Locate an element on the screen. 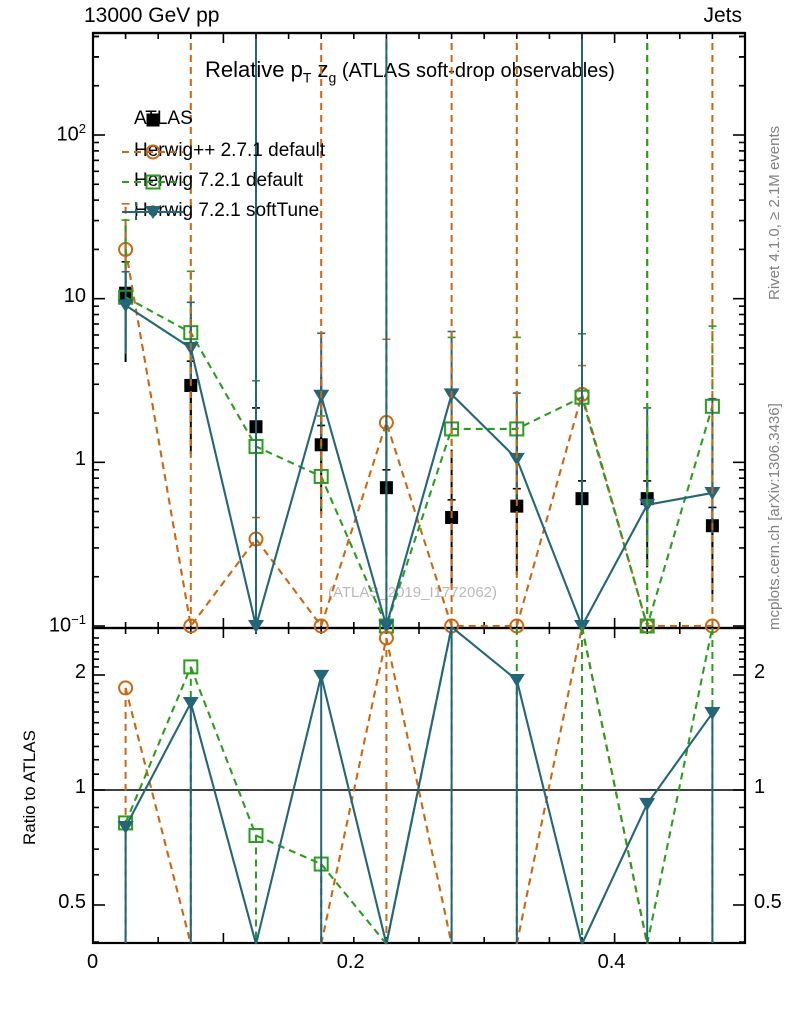  legend-entry: Herwig 7.2.1 softTune is located at coordinates (219, 211).